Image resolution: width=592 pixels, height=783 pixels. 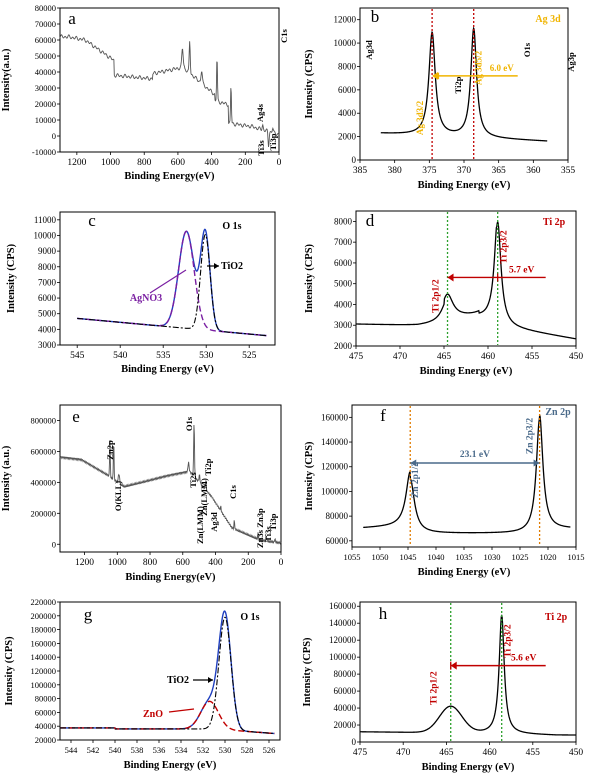 I want to click on y-tick-label: 800000, so click(x=44, y=420).